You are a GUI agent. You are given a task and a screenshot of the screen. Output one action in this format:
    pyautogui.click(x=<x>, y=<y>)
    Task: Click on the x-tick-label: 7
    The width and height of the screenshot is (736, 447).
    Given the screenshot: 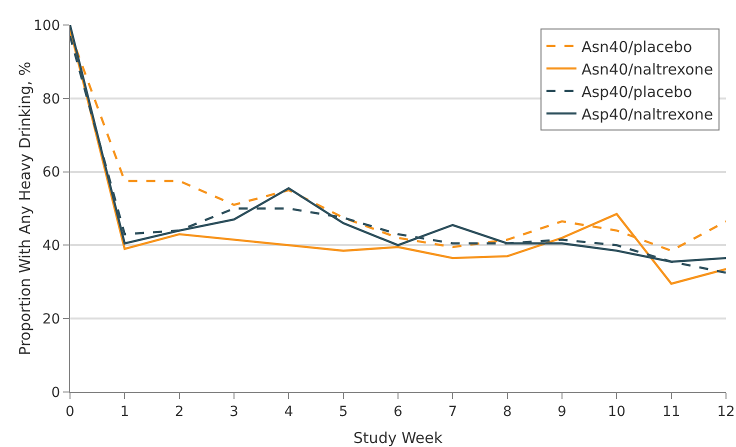 What is the action you would take?
    pyautogui.click(x=453, y=412)
    